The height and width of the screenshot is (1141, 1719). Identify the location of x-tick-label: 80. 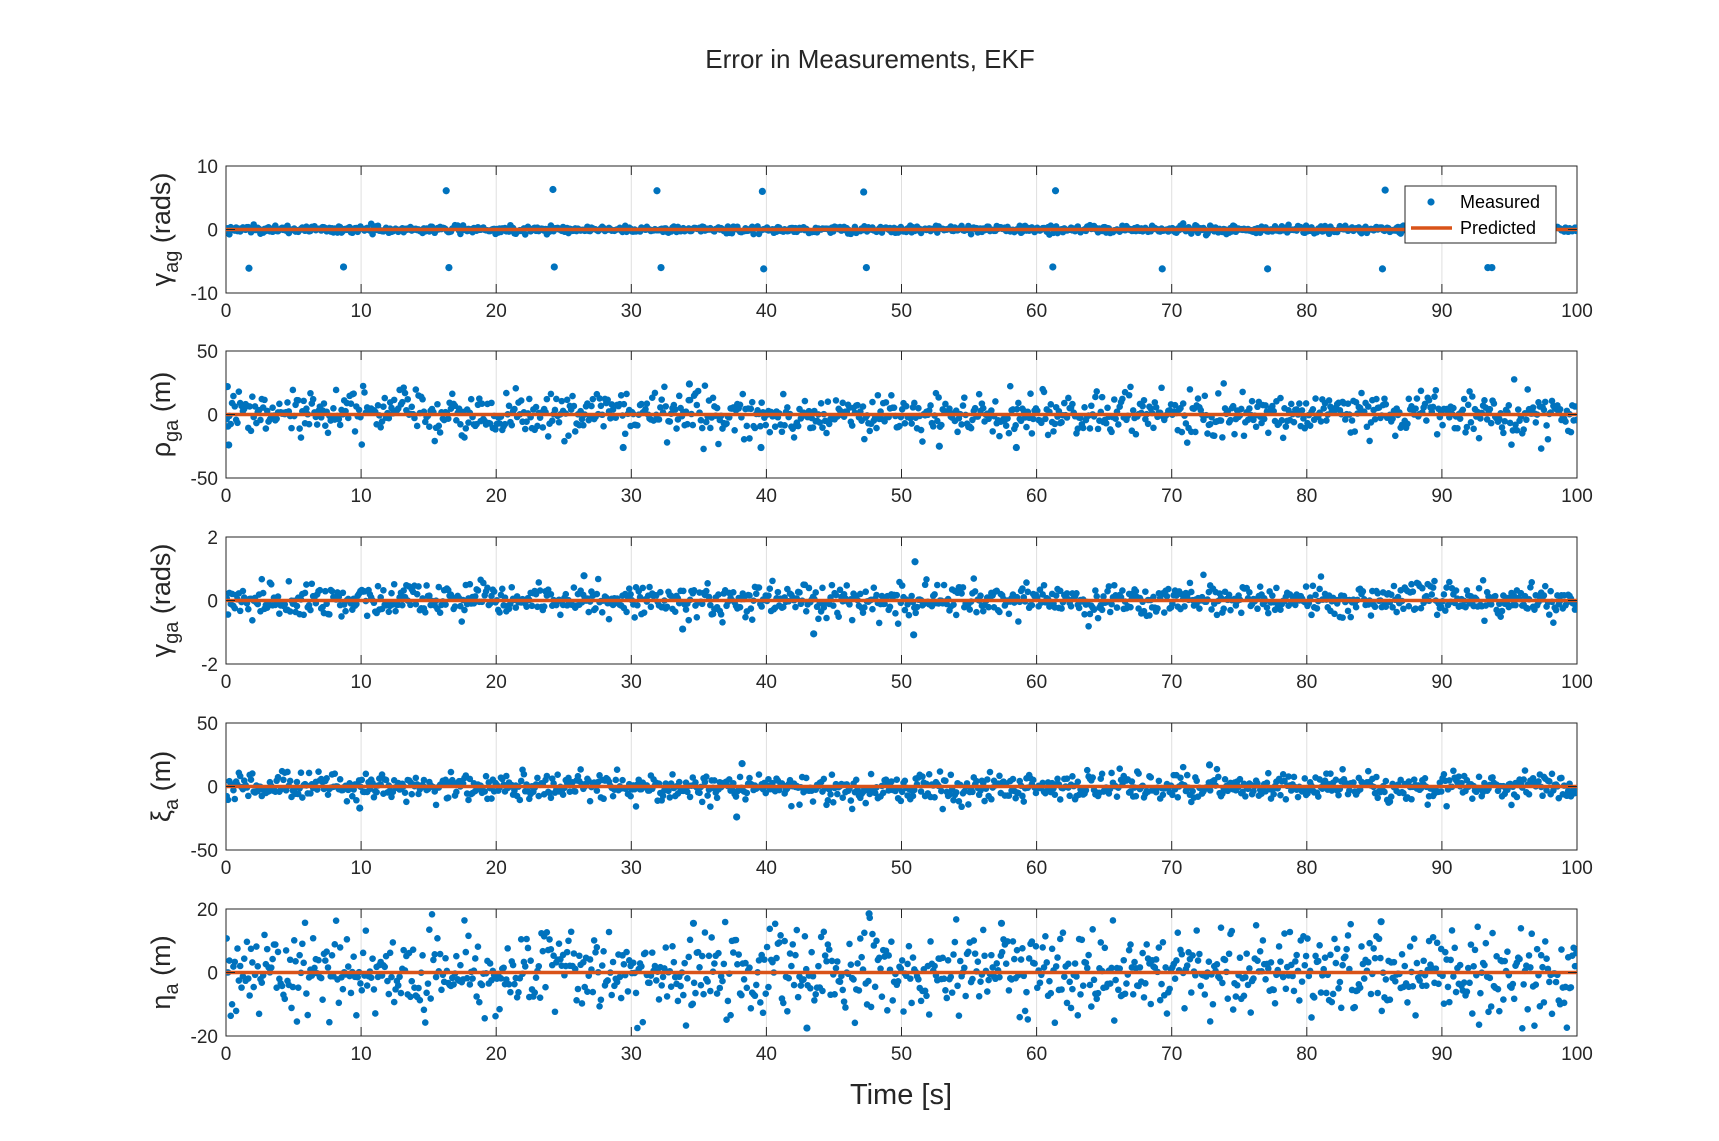
(1306, 868).